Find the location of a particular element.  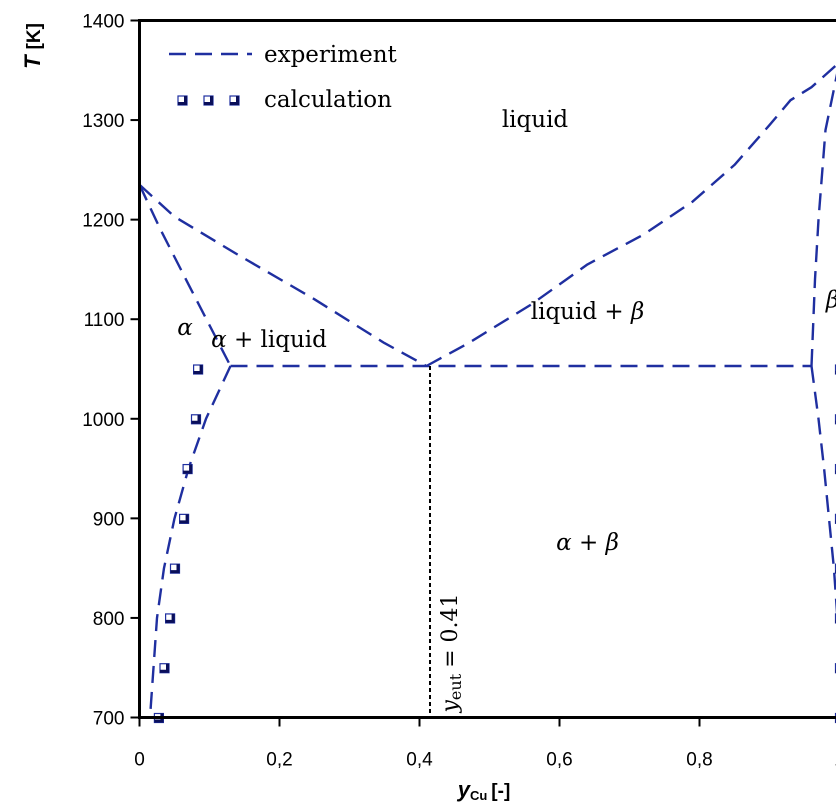

y-axis-title: T[K] is located at coordinates (32, 46).